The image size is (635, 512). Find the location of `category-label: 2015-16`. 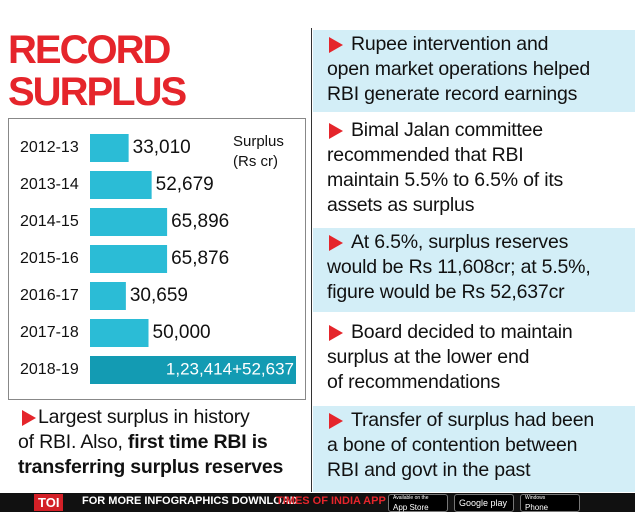

category-label: 2015-16 is located at coordinates (49, 258).